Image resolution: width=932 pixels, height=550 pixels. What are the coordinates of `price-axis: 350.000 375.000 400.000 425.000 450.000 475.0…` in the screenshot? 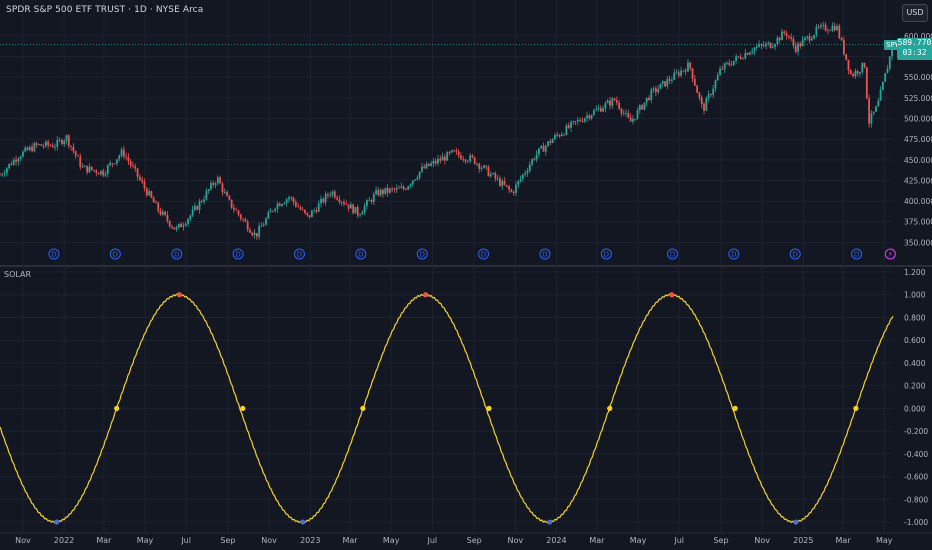 It's located at (918, 139).